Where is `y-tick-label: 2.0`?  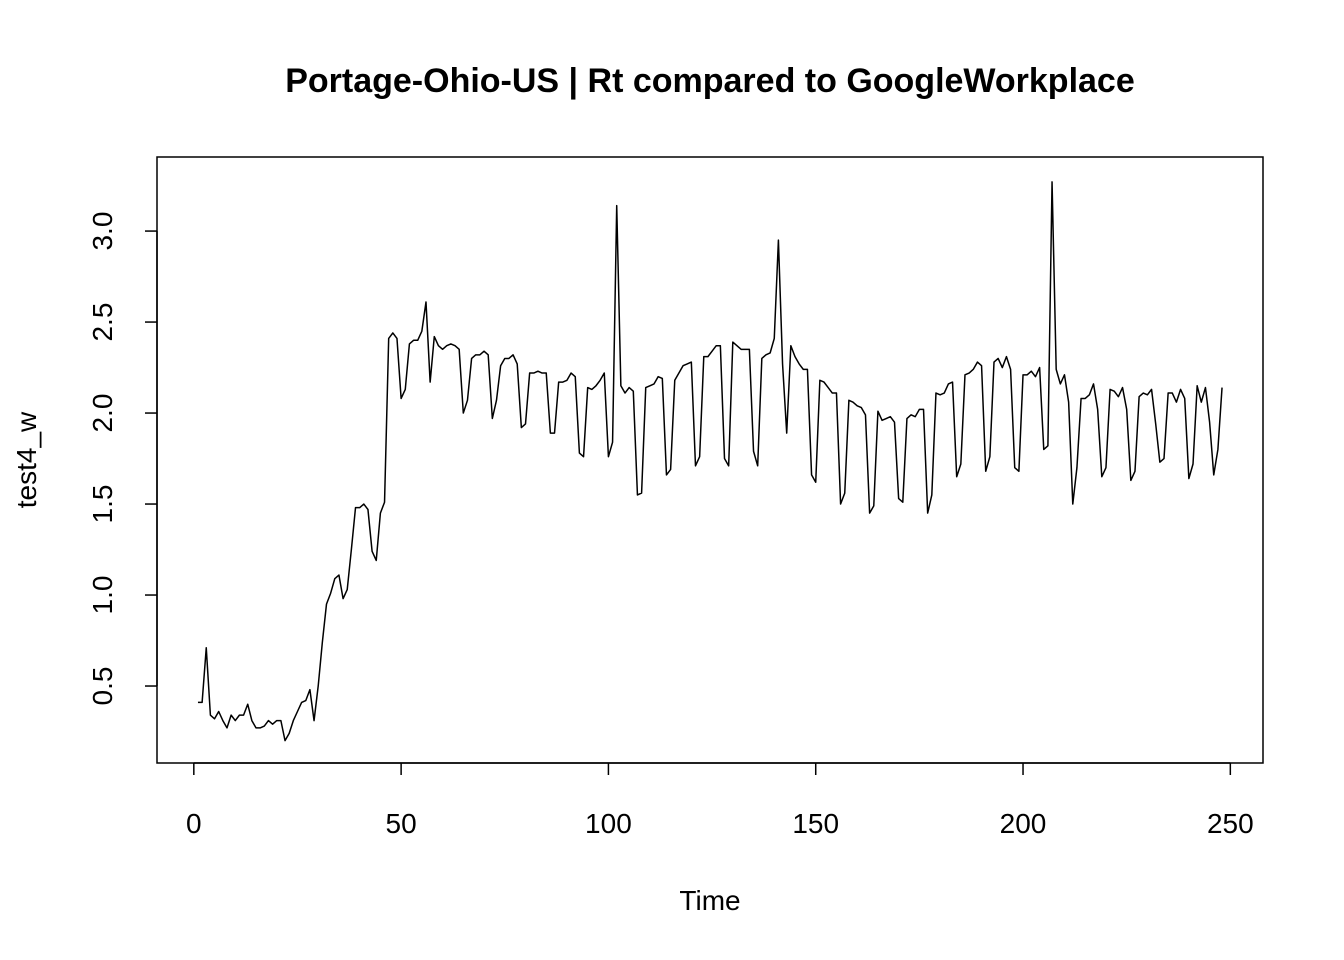
y-tick-label: 2.0 is located at coordinates (102, 413).